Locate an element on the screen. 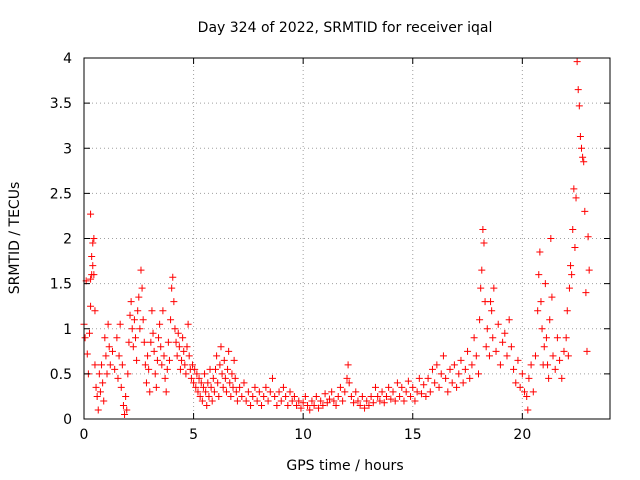  x-axis-label: GPS time / hours is located at coordinates (344, 466).